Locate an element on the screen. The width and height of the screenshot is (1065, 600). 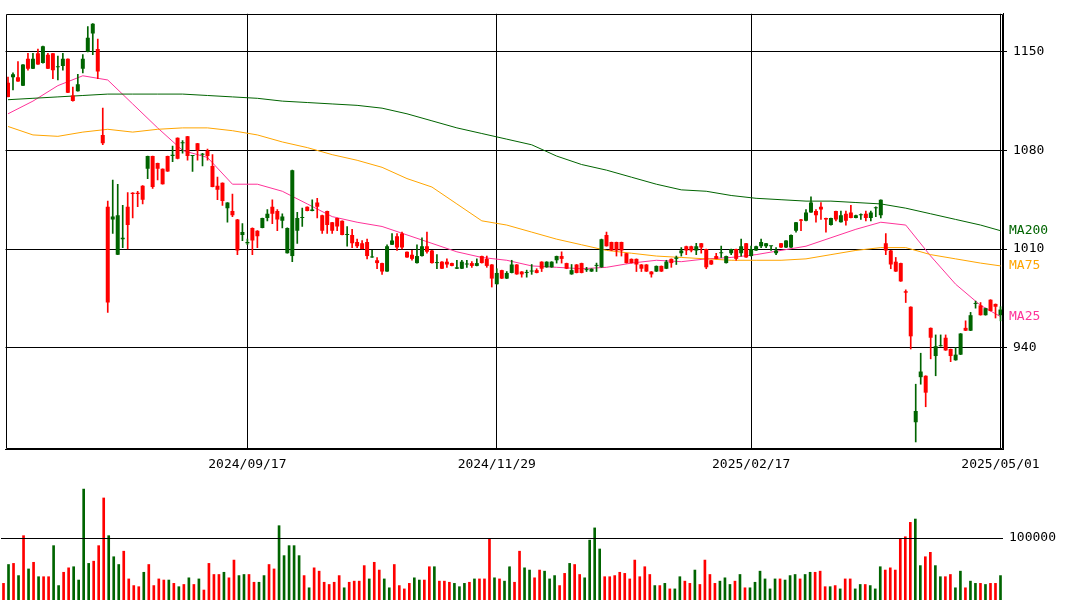
x-tick-label: 2024/09/17 is located at coordinates (247, 464).